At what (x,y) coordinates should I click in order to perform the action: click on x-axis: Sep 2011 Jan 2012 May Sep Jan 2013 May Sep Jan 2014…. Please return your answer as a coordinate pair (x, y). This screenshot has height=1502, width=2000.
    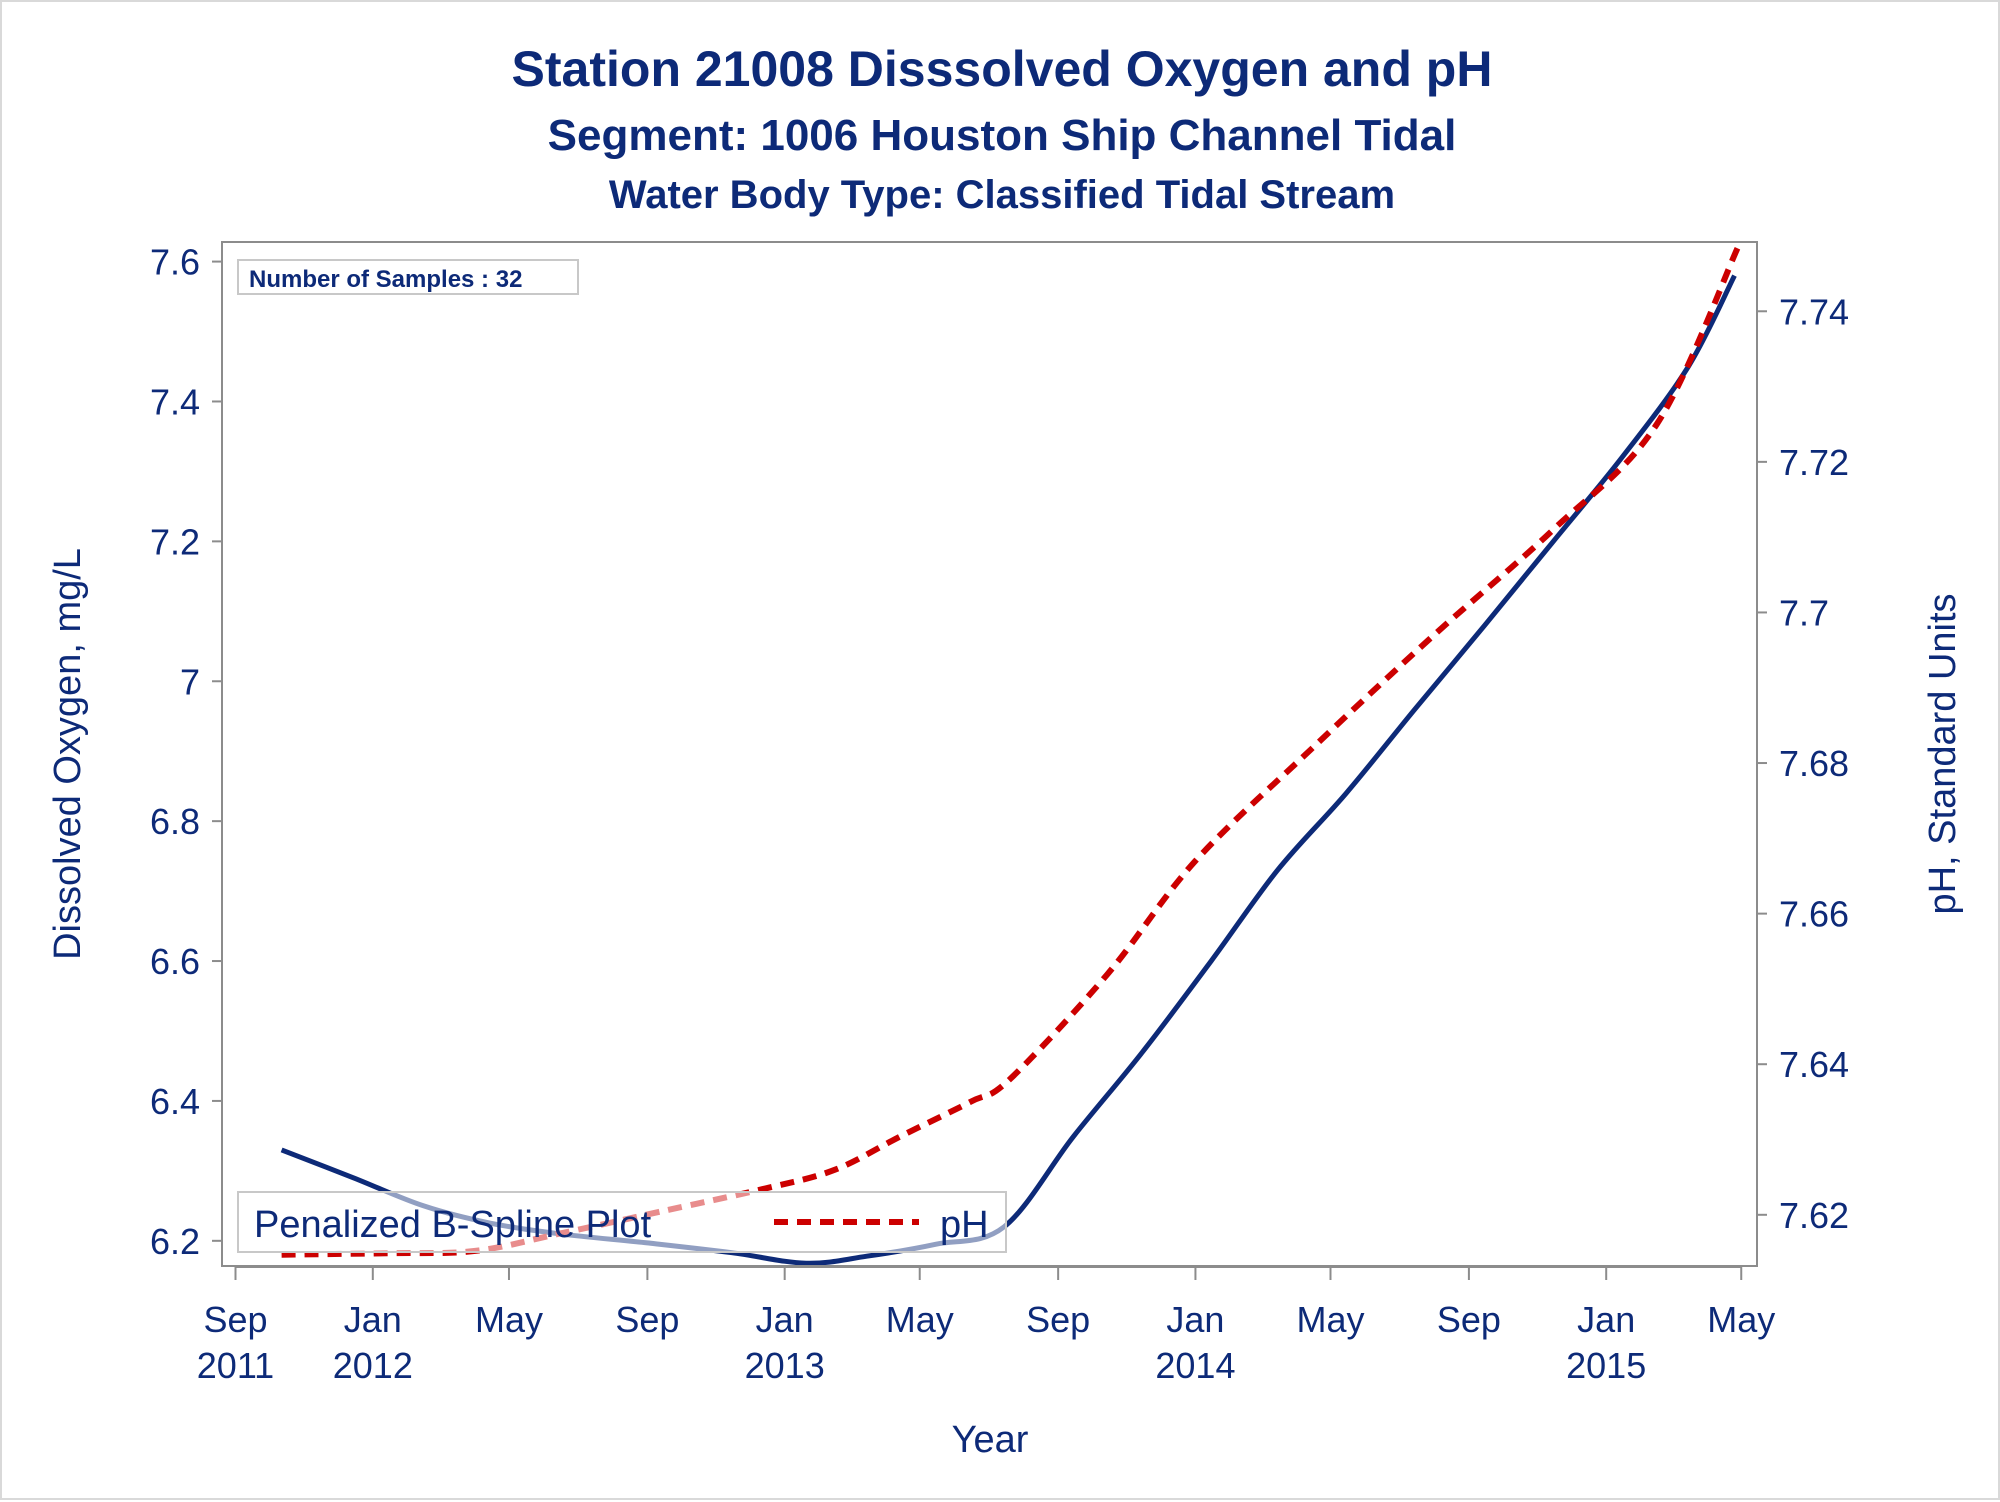
    Looking at the image, I should click on (986, 1326).